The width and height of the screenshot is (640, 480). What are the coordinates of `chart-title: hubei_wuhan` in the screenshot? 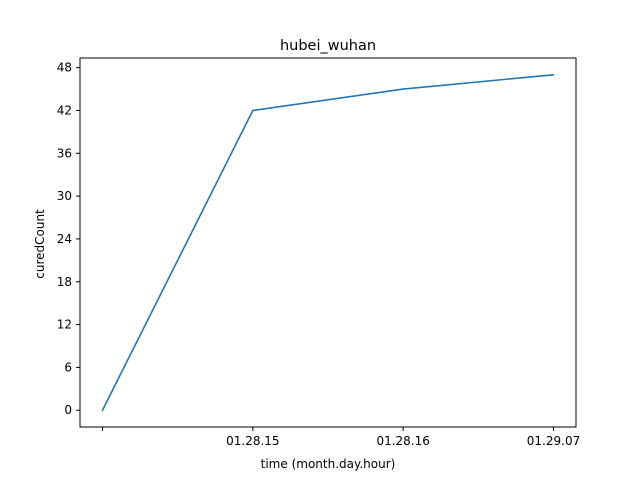 It's located at (328, 46).